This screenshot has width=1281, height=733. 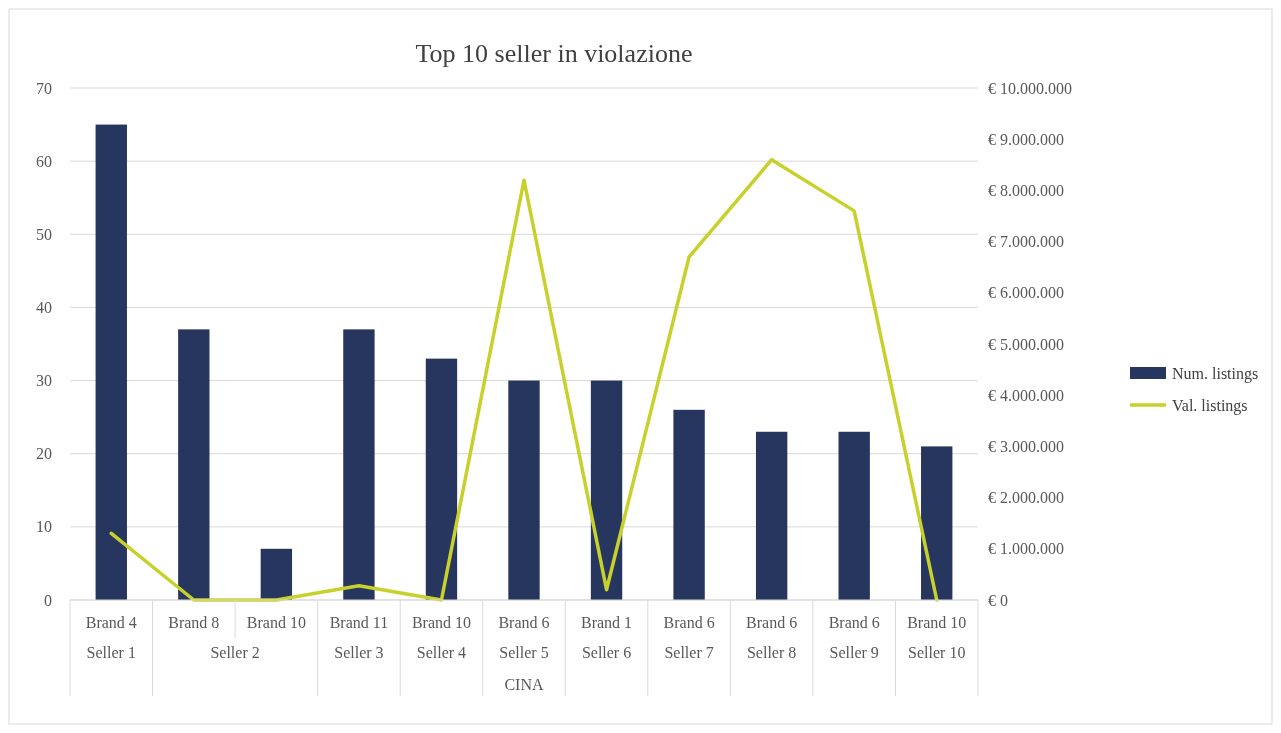 What do you see at coordinates (111, 622) in the screenshot?
I see `x-tick-label: Brand 4` at bounding box center [111, 622].